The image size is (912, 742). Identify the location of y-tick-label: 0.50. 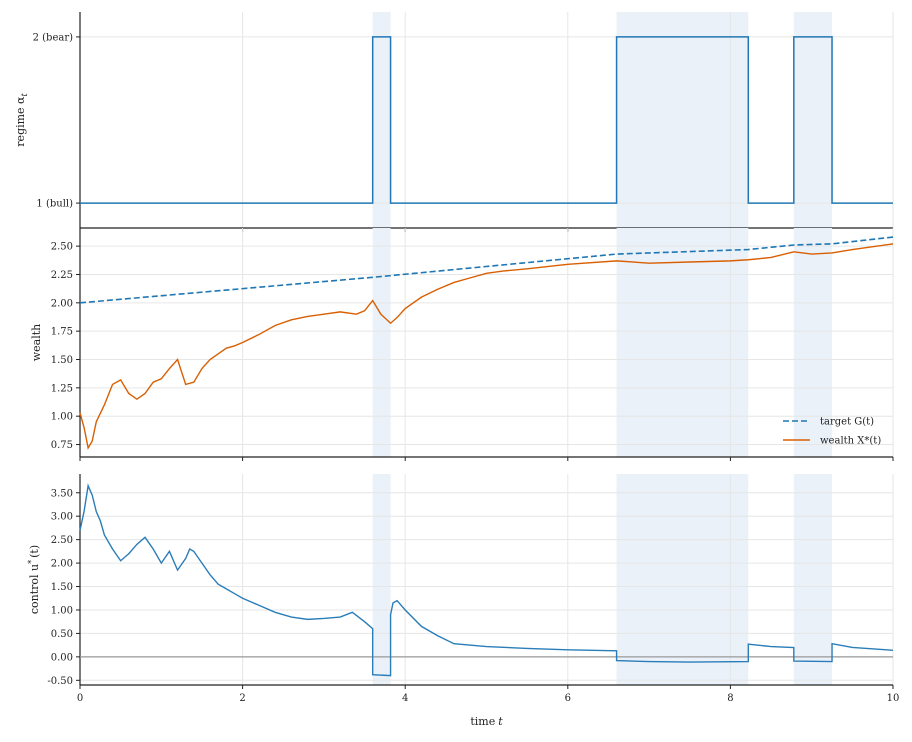
(62, 634).